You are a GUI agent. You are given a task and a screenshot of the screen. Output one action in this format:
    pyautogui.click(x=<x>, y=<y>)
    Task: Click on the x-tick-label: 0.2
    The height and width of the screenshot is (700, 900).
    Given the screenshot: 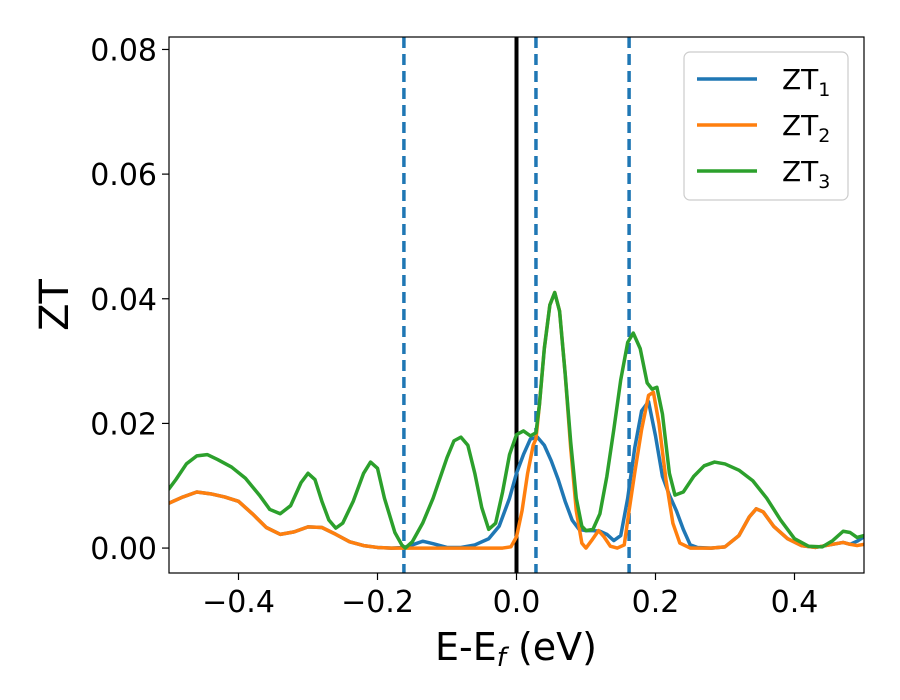 What is the action you would take?
    pyautogui.click(x=656, y=602)
    